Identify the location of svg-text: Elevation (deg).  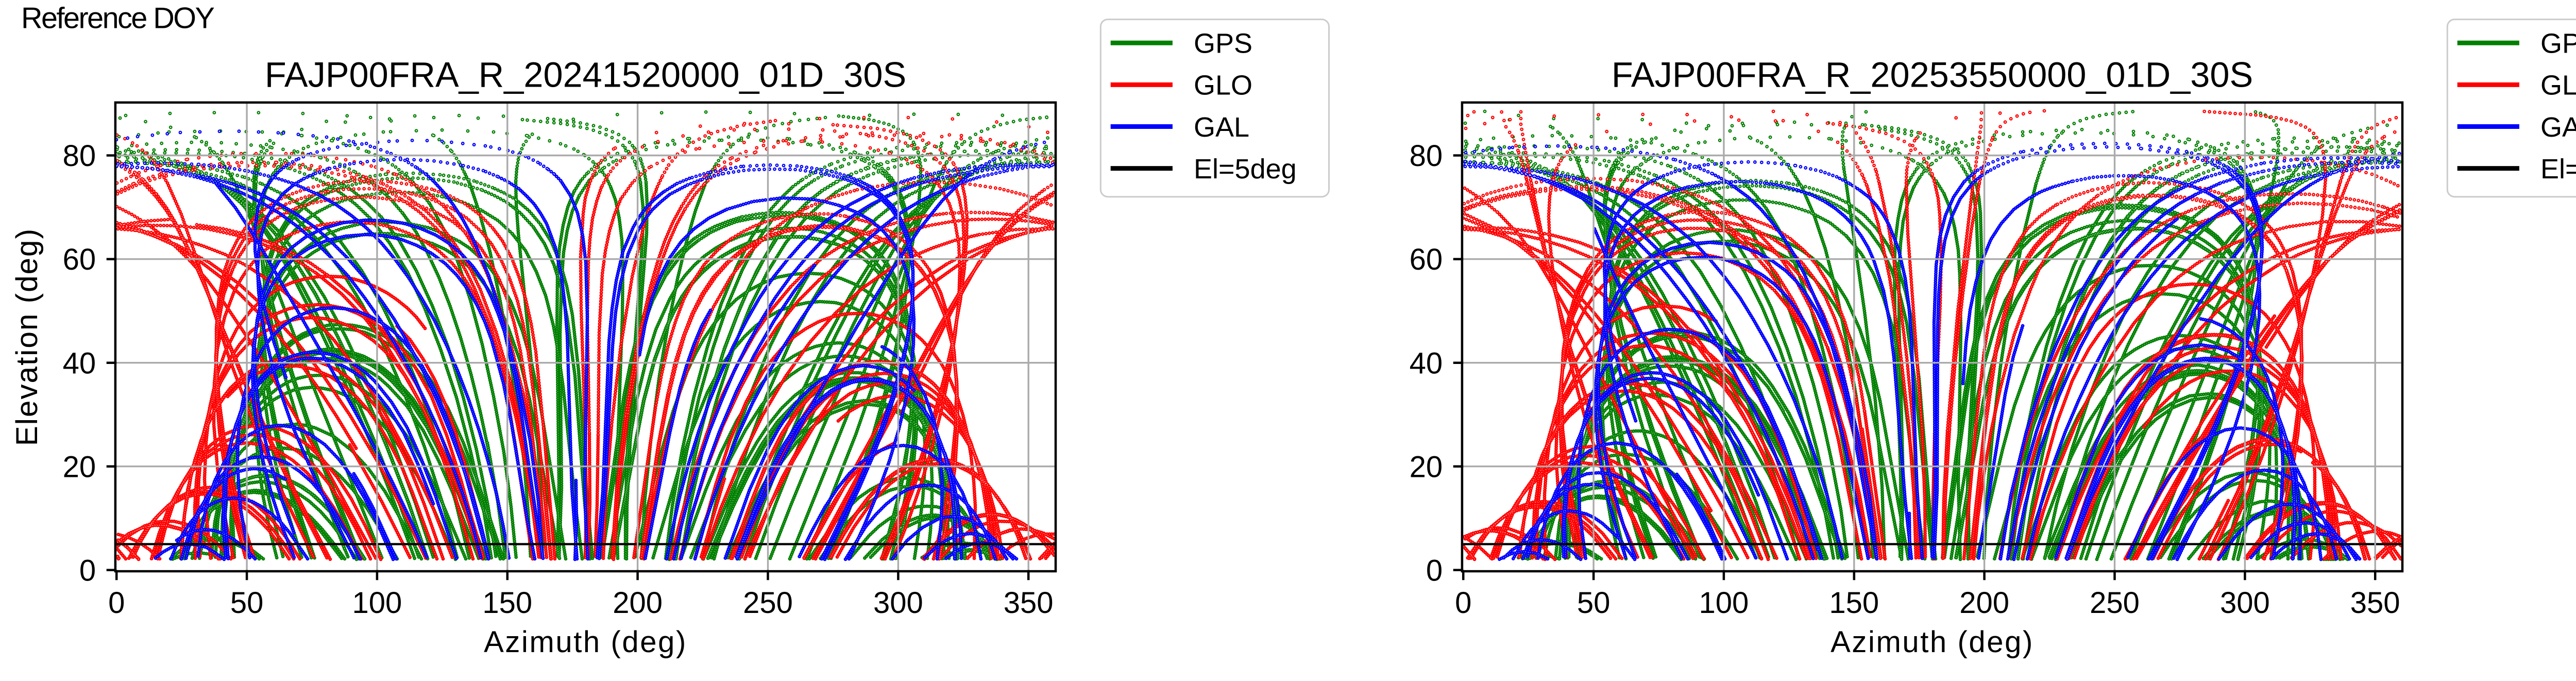
(27, 337).